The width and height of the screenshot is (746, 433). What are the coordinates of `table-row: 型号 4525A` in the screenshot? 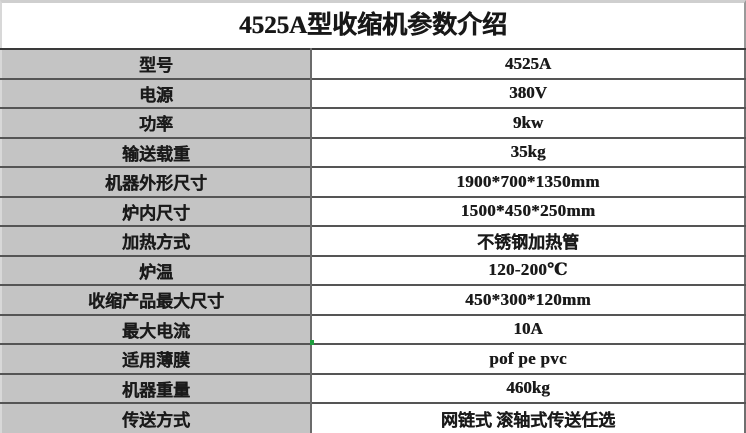 It's located at (373, 63).